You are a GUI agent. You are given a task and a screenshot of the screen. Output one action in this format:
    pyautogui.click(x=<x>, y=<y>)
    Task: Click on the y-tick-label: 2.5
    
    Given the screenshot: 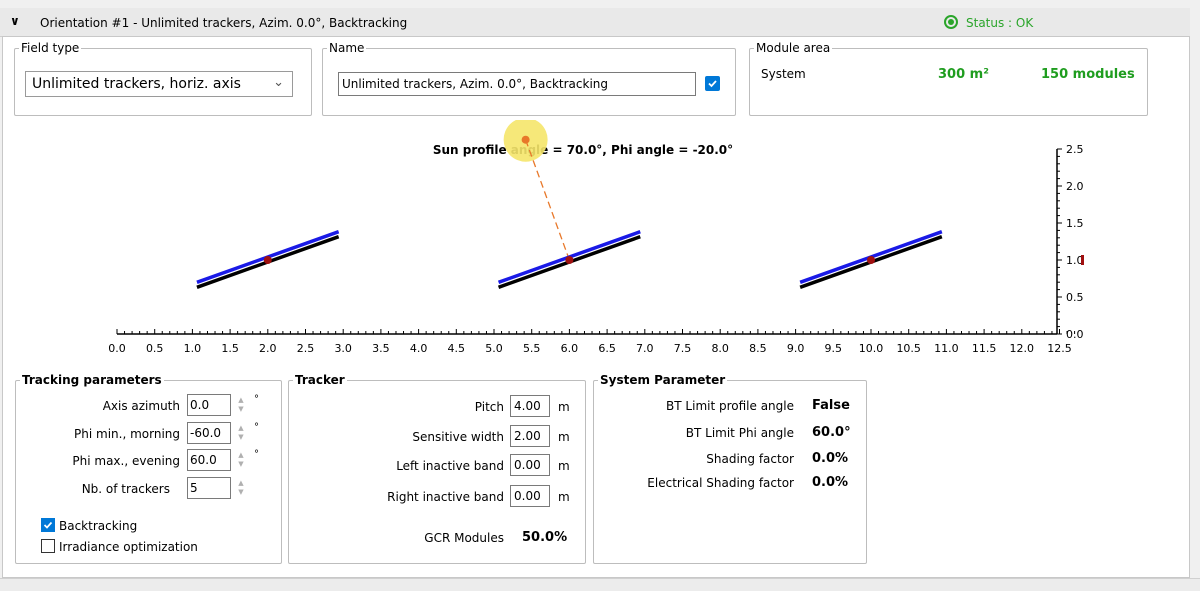 What is the action you would take?
    pyautogui.click(x=1075, y=149)
    